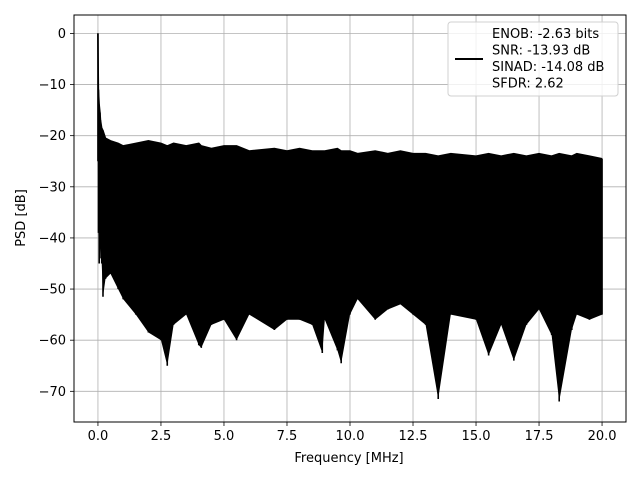 Image resolution: width=640 pixels, height=485 pixels. What do you see at coordinates (413, 436) in the screenshot?
I see `x-tick-label: 12.5` at bounding box center [413, 436].